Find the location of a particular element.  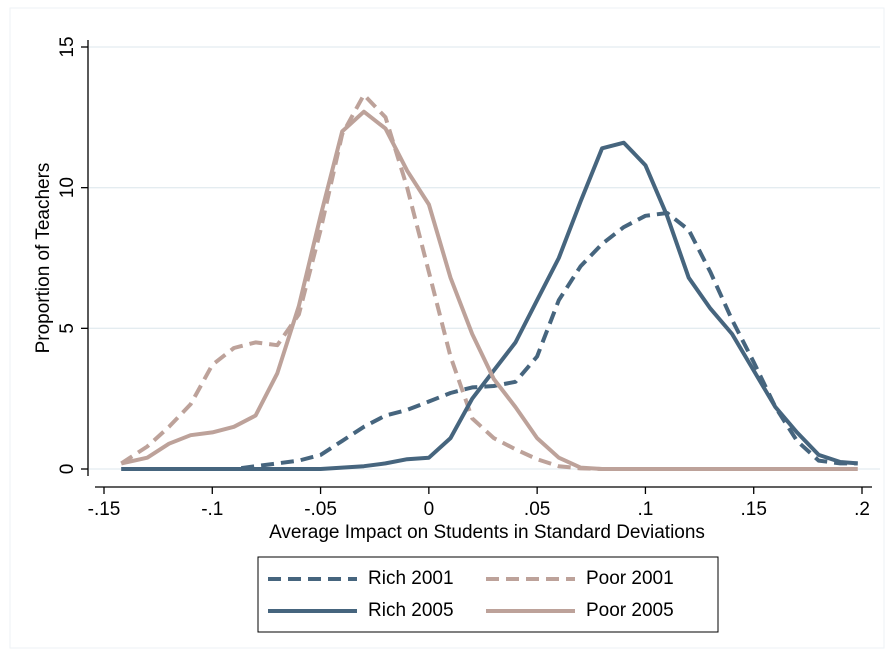

y-tick-label: 10 is located at coordinates (67, 187).